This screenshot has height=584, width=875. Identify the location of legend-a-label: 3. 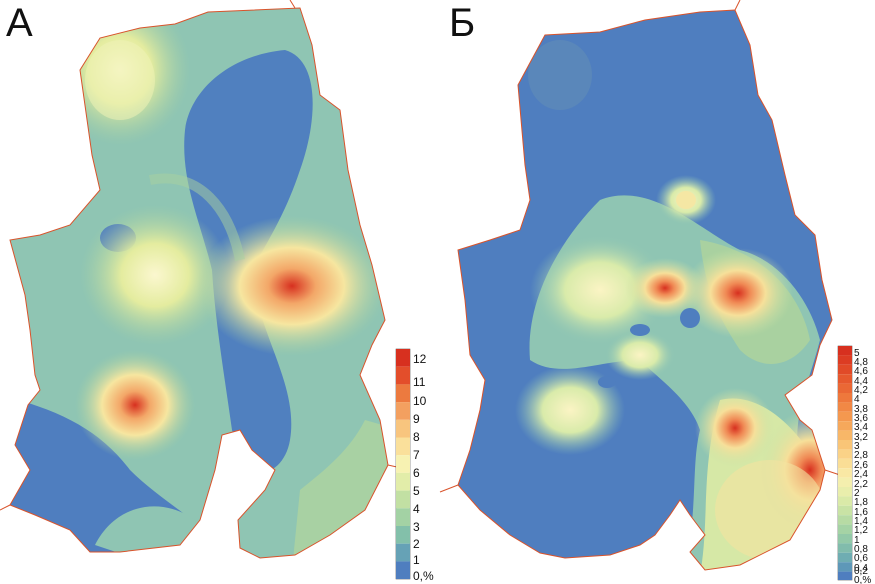
(416, 527).